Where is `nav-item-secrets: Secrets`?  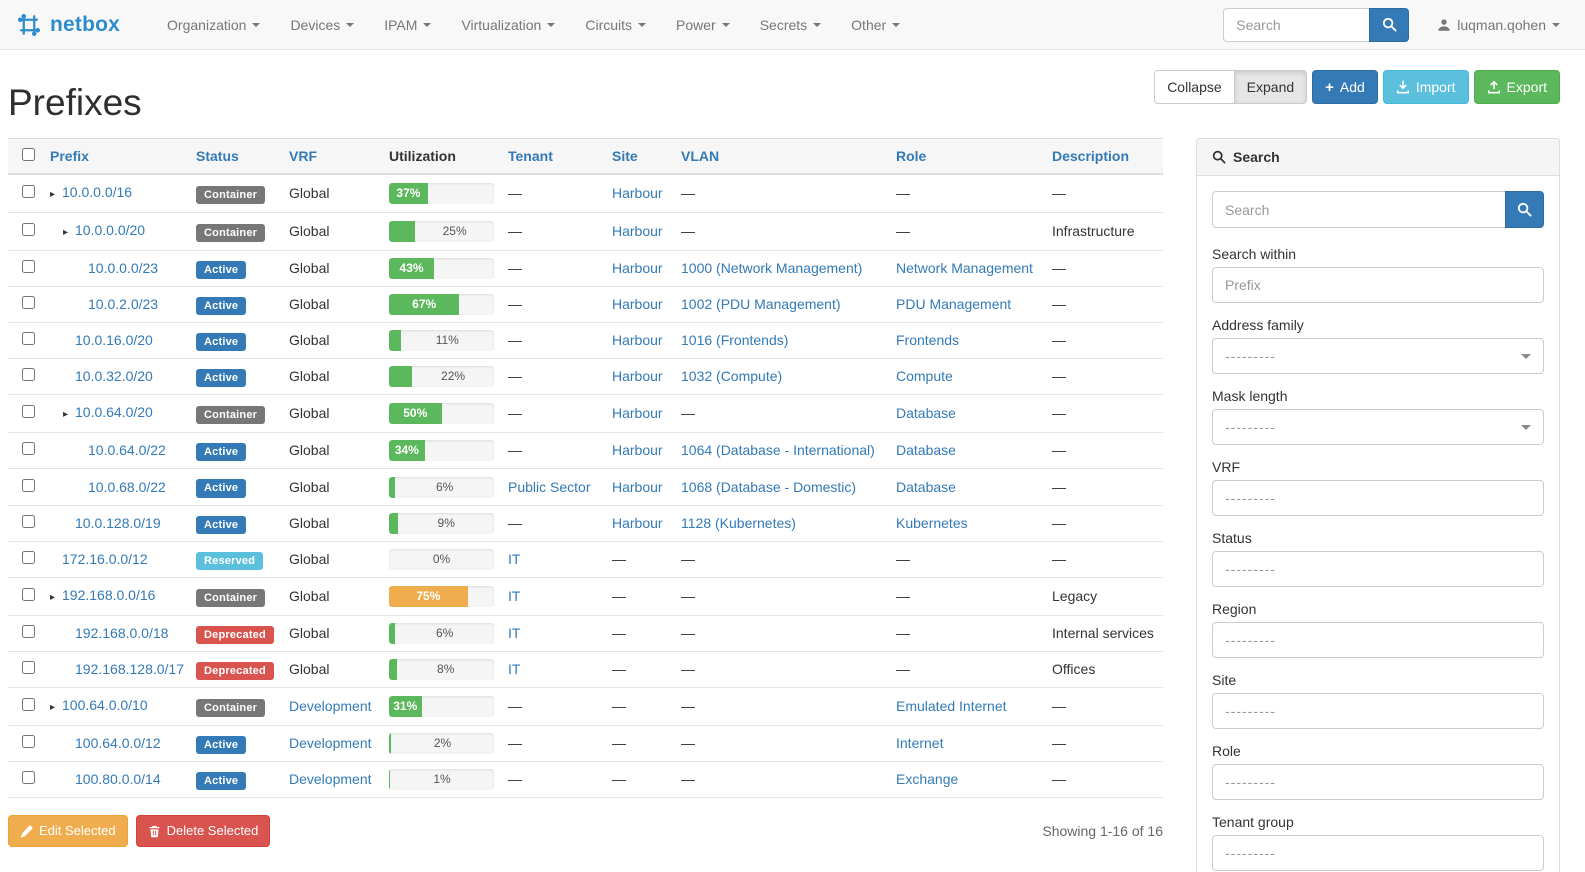 nav-item-secrets: Secrets is located at coordinates (790, 25).